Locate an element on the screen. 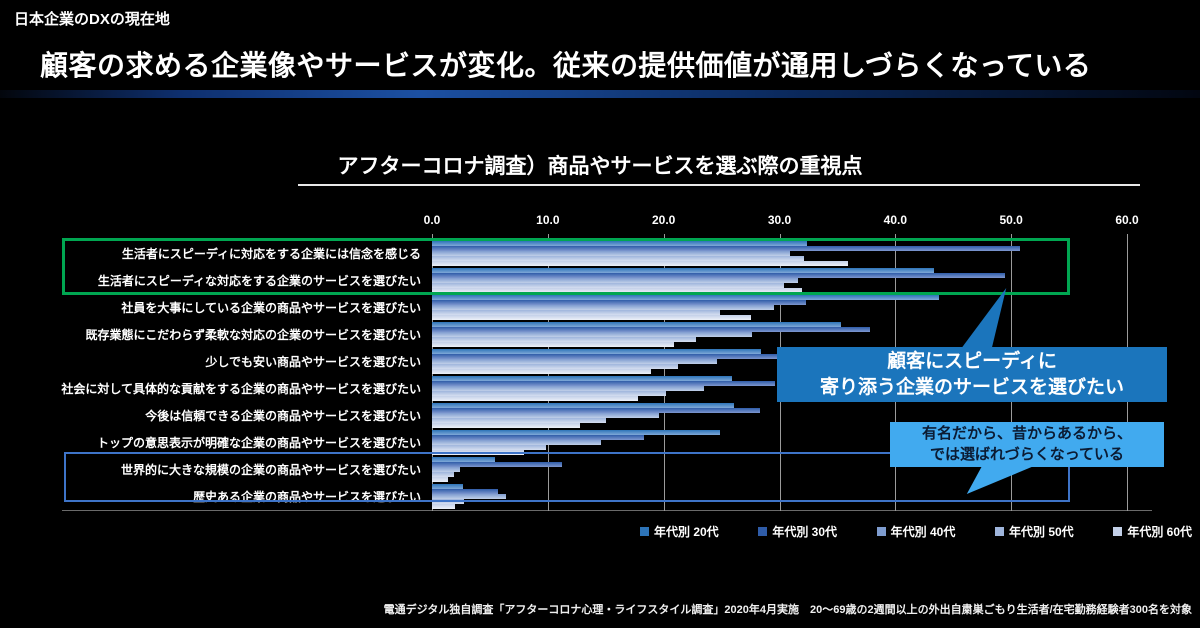 Image resolution: width=1200 pixels, height=628 pixels. legend-label: 年代別 40代 is located at coordinates (923, 532).